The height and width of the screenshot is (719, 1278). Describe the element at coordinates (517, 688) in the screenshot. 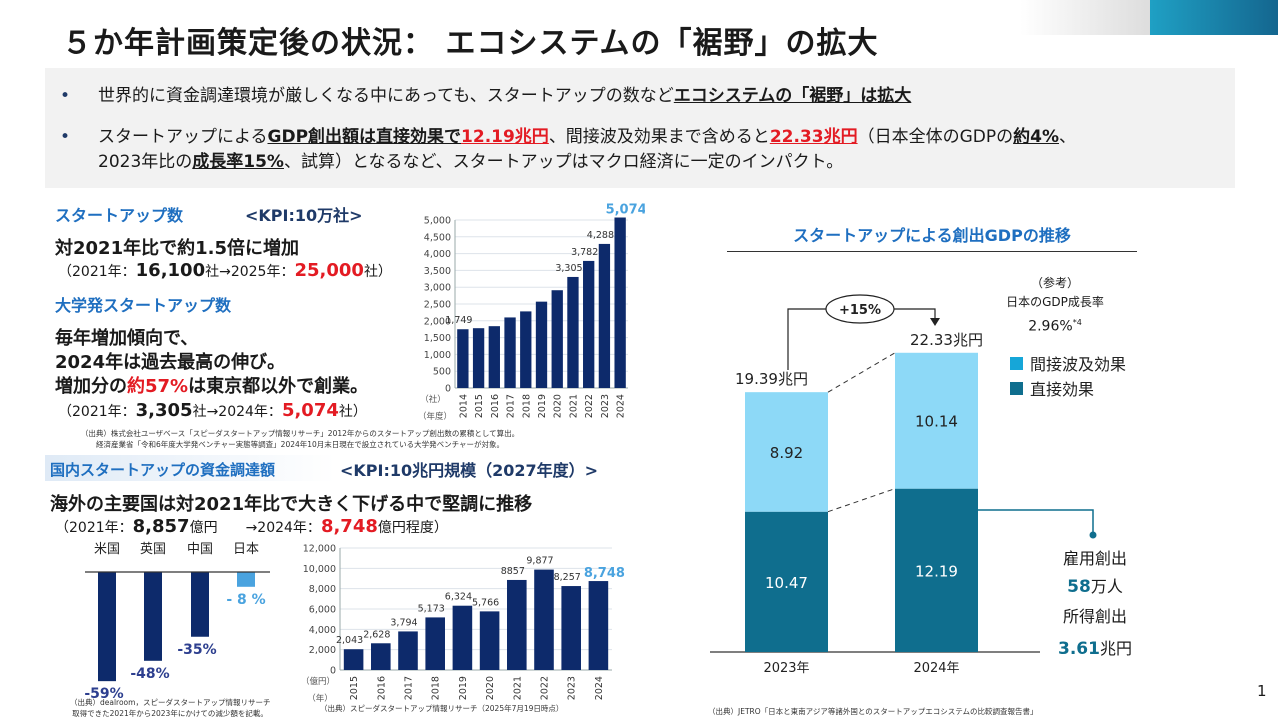

I see `x-tick-label: 2021` at that location.